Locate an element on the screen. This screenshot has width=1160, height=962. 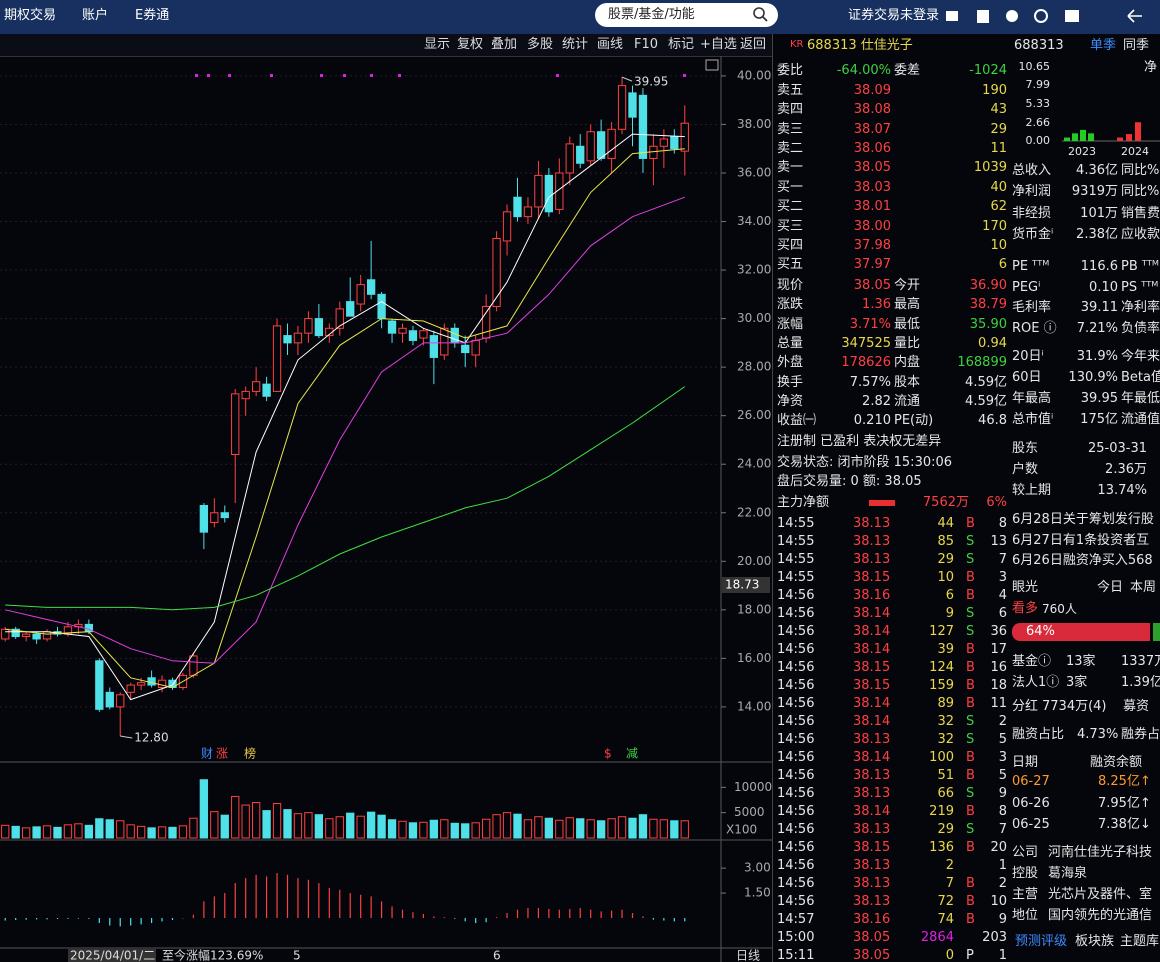
trade-price: 38.14 is located at coordinates (872, 631).